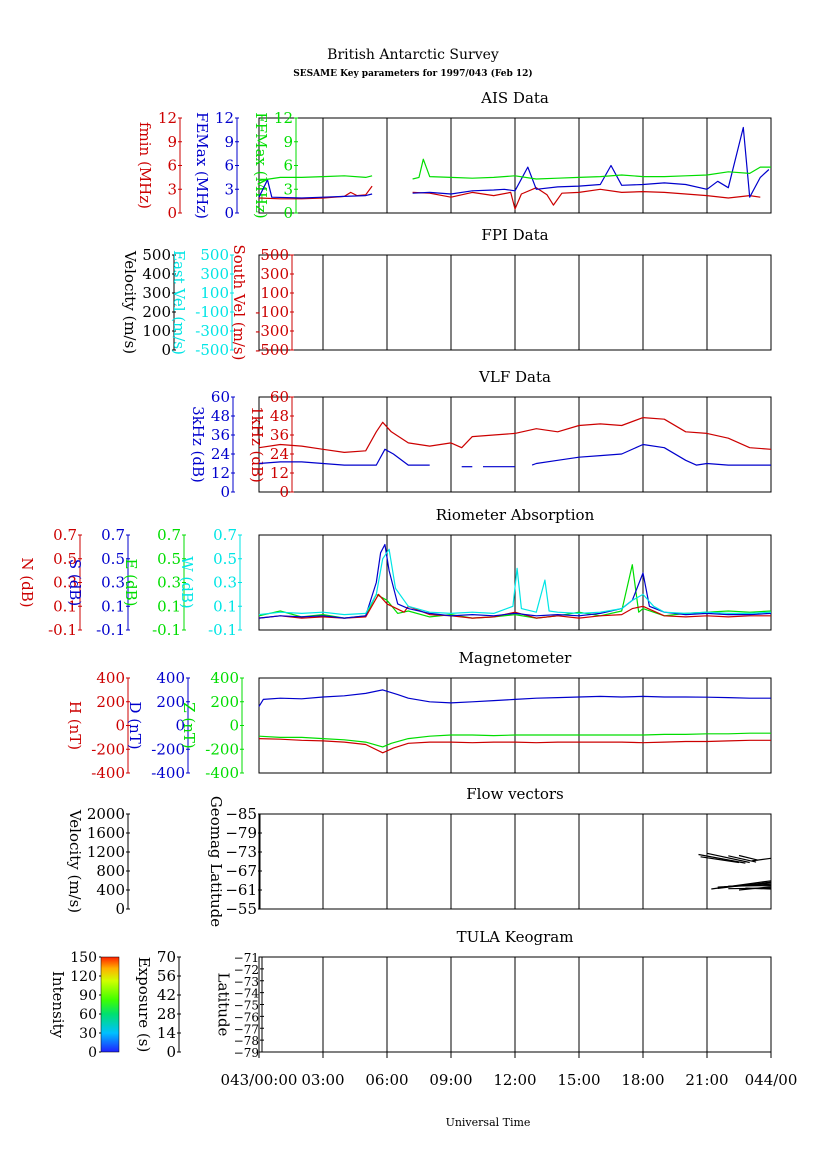  Describe the element at coordinates (514, 235) in the screenshot. I see `fpi-title: FPI Data` at that location.